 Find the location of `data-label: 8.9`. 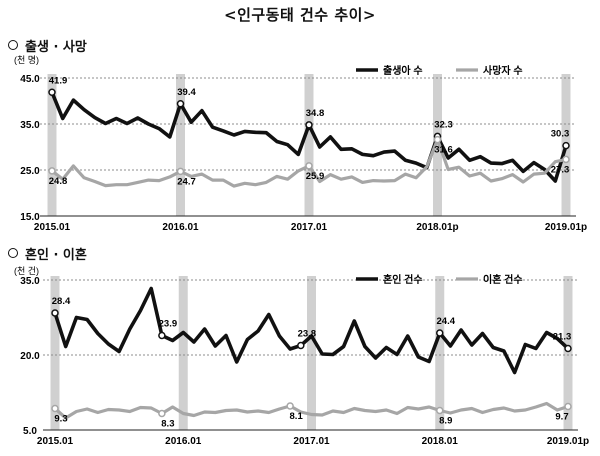

data-label: 8.9 is located at coordinates (445, 421).